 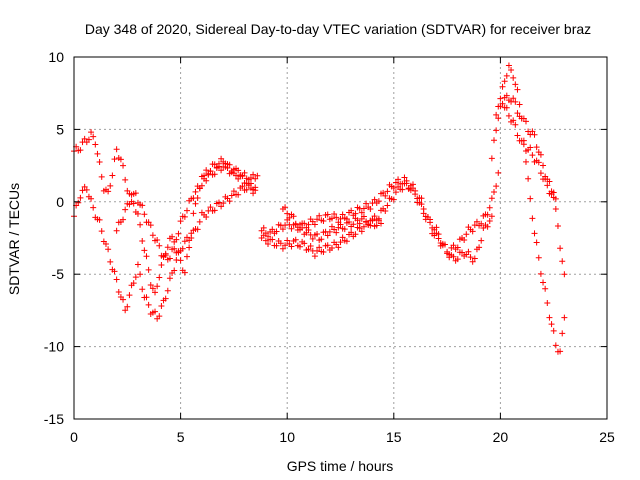 I want to click on y-axis-label: SDTVAR / TECUs, so click(x=14, y=239).